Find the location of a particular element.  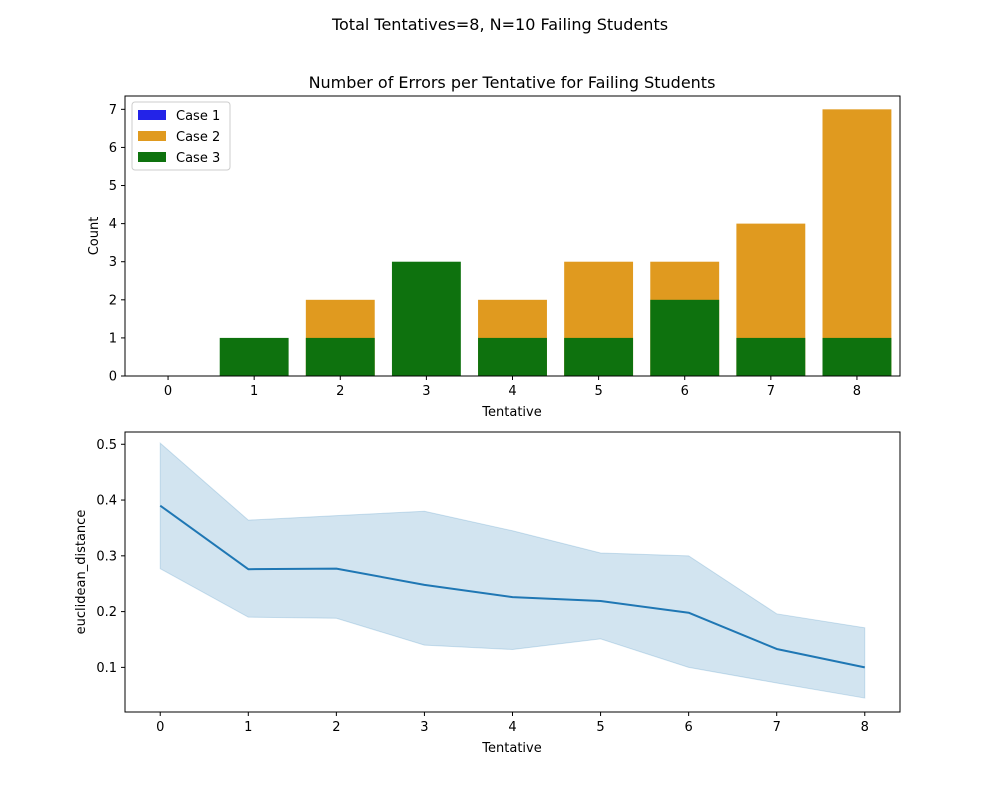

y-tick-label: 0 is located at coordinates (113, 377).